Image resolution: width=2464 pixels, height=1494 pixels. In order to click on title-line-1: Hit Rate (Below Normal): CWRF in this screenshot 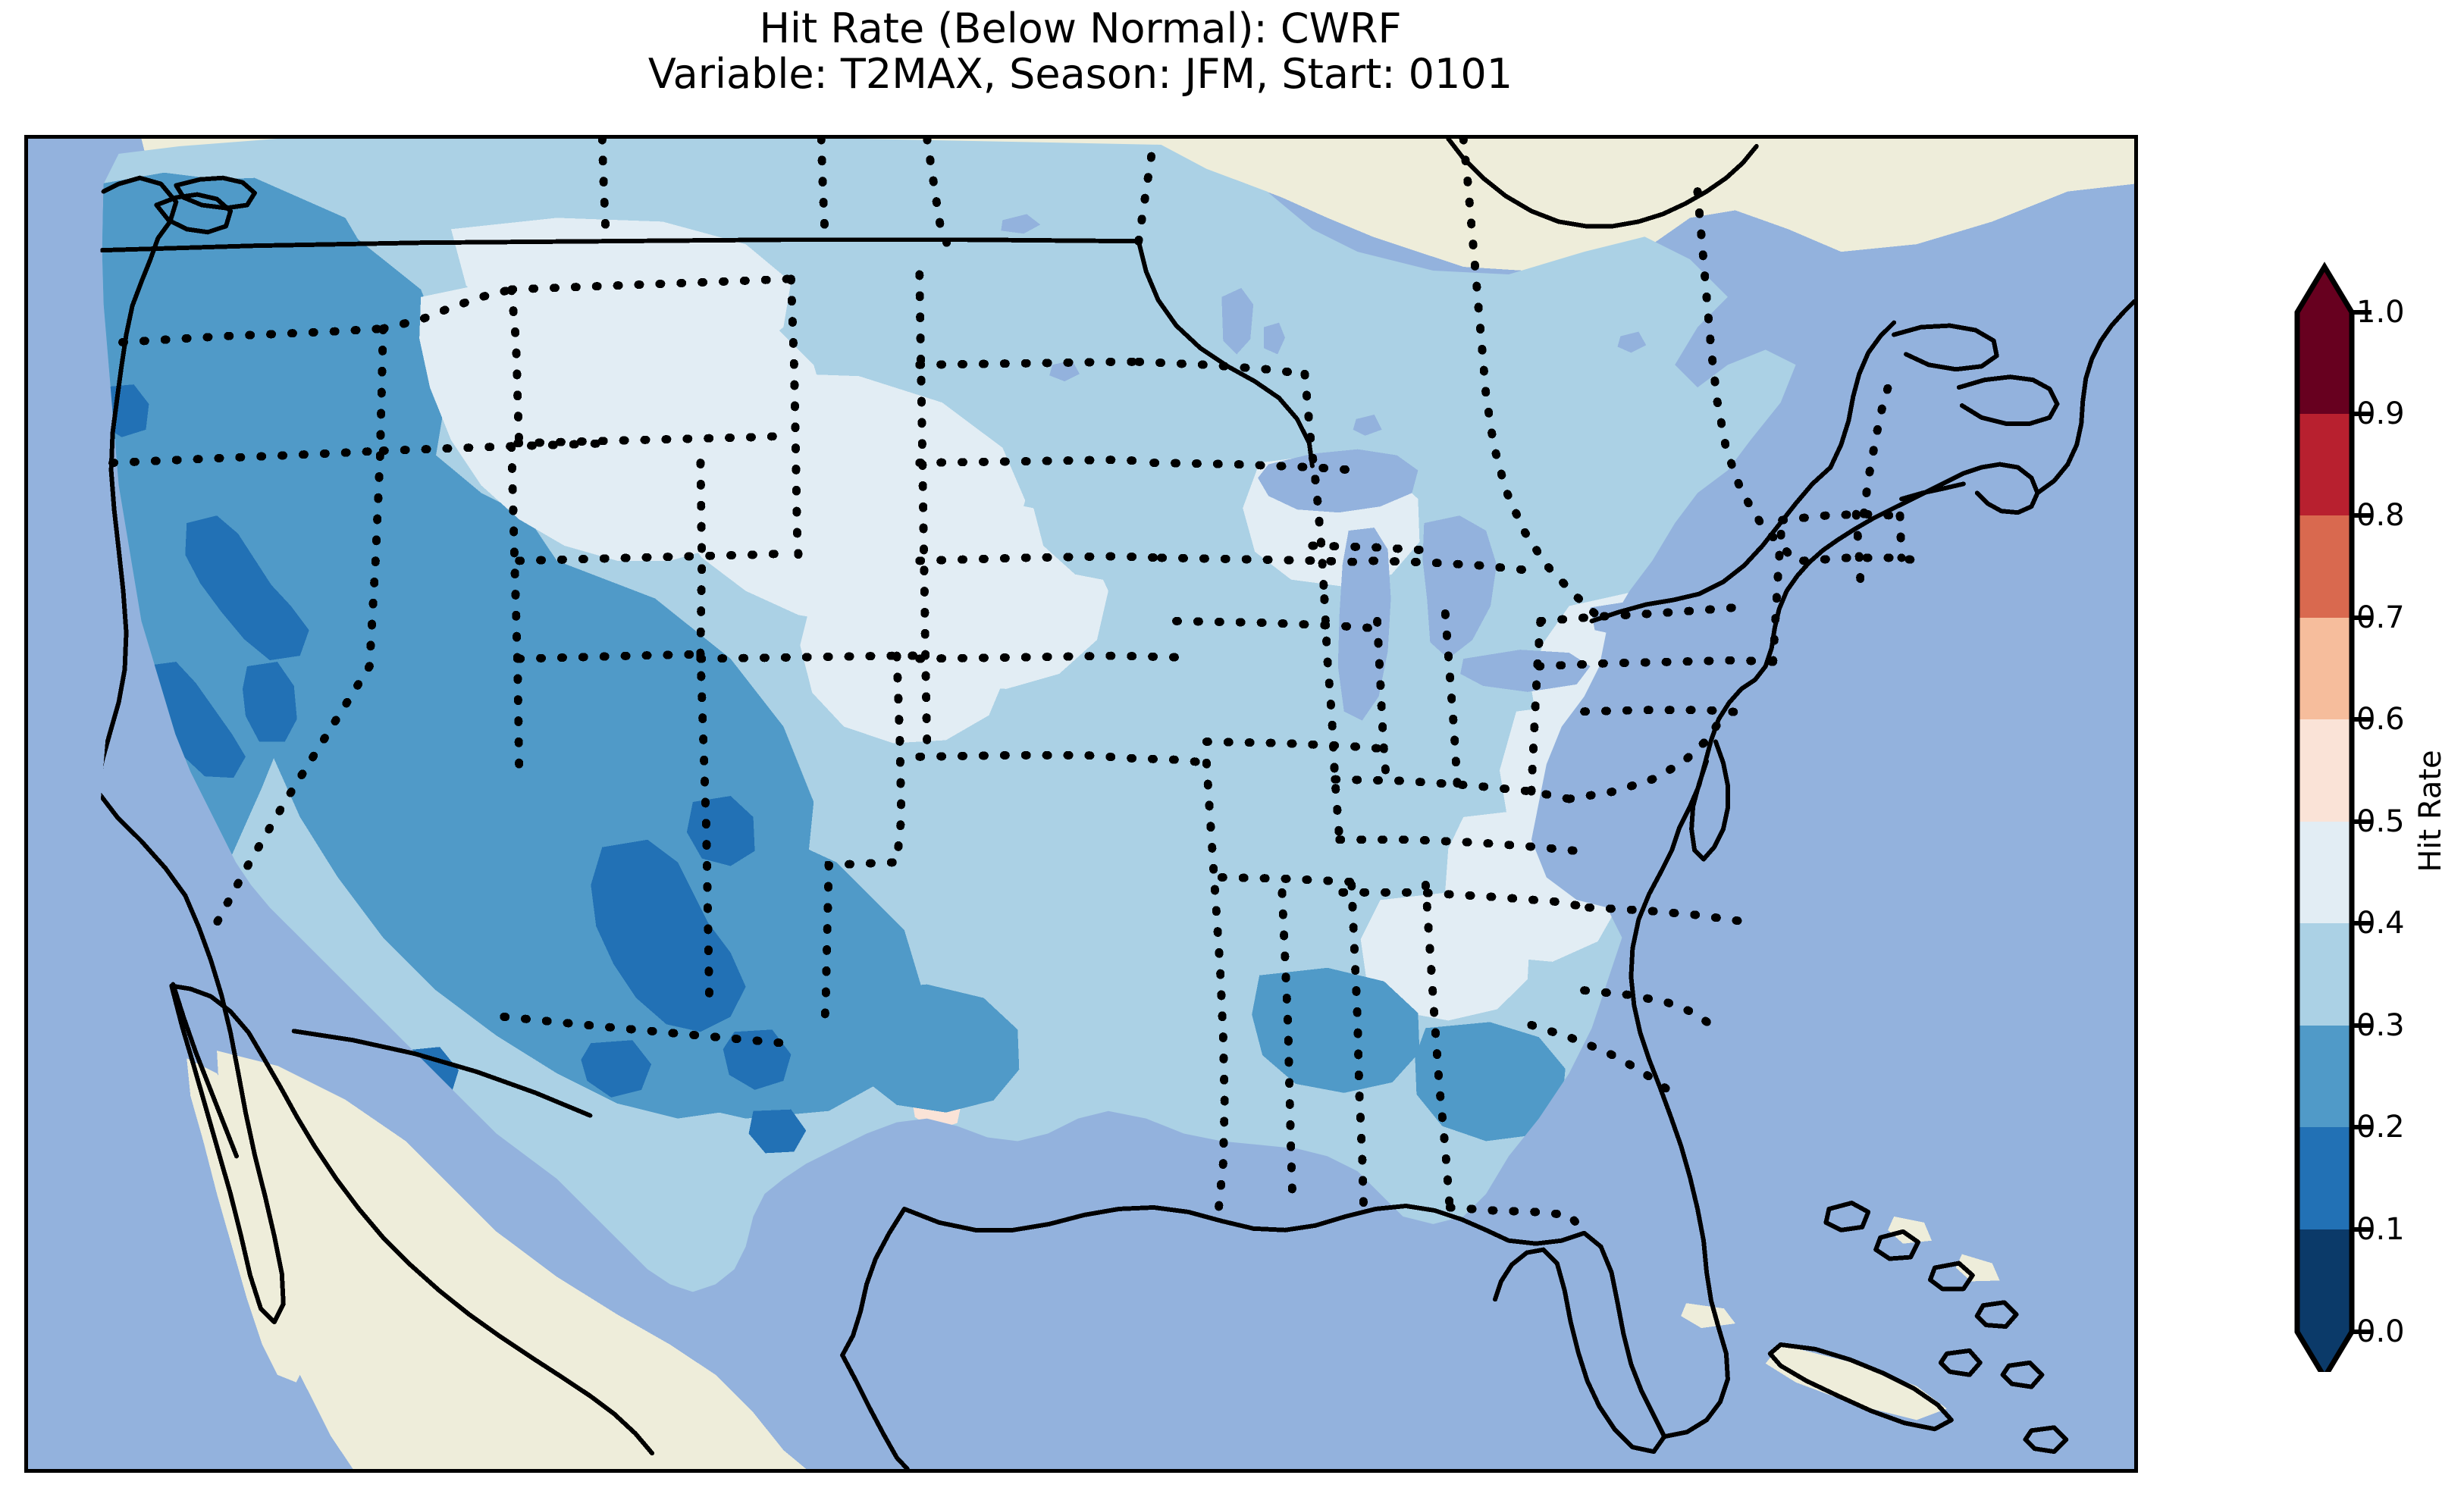, I will do `click(1081, 28)`.